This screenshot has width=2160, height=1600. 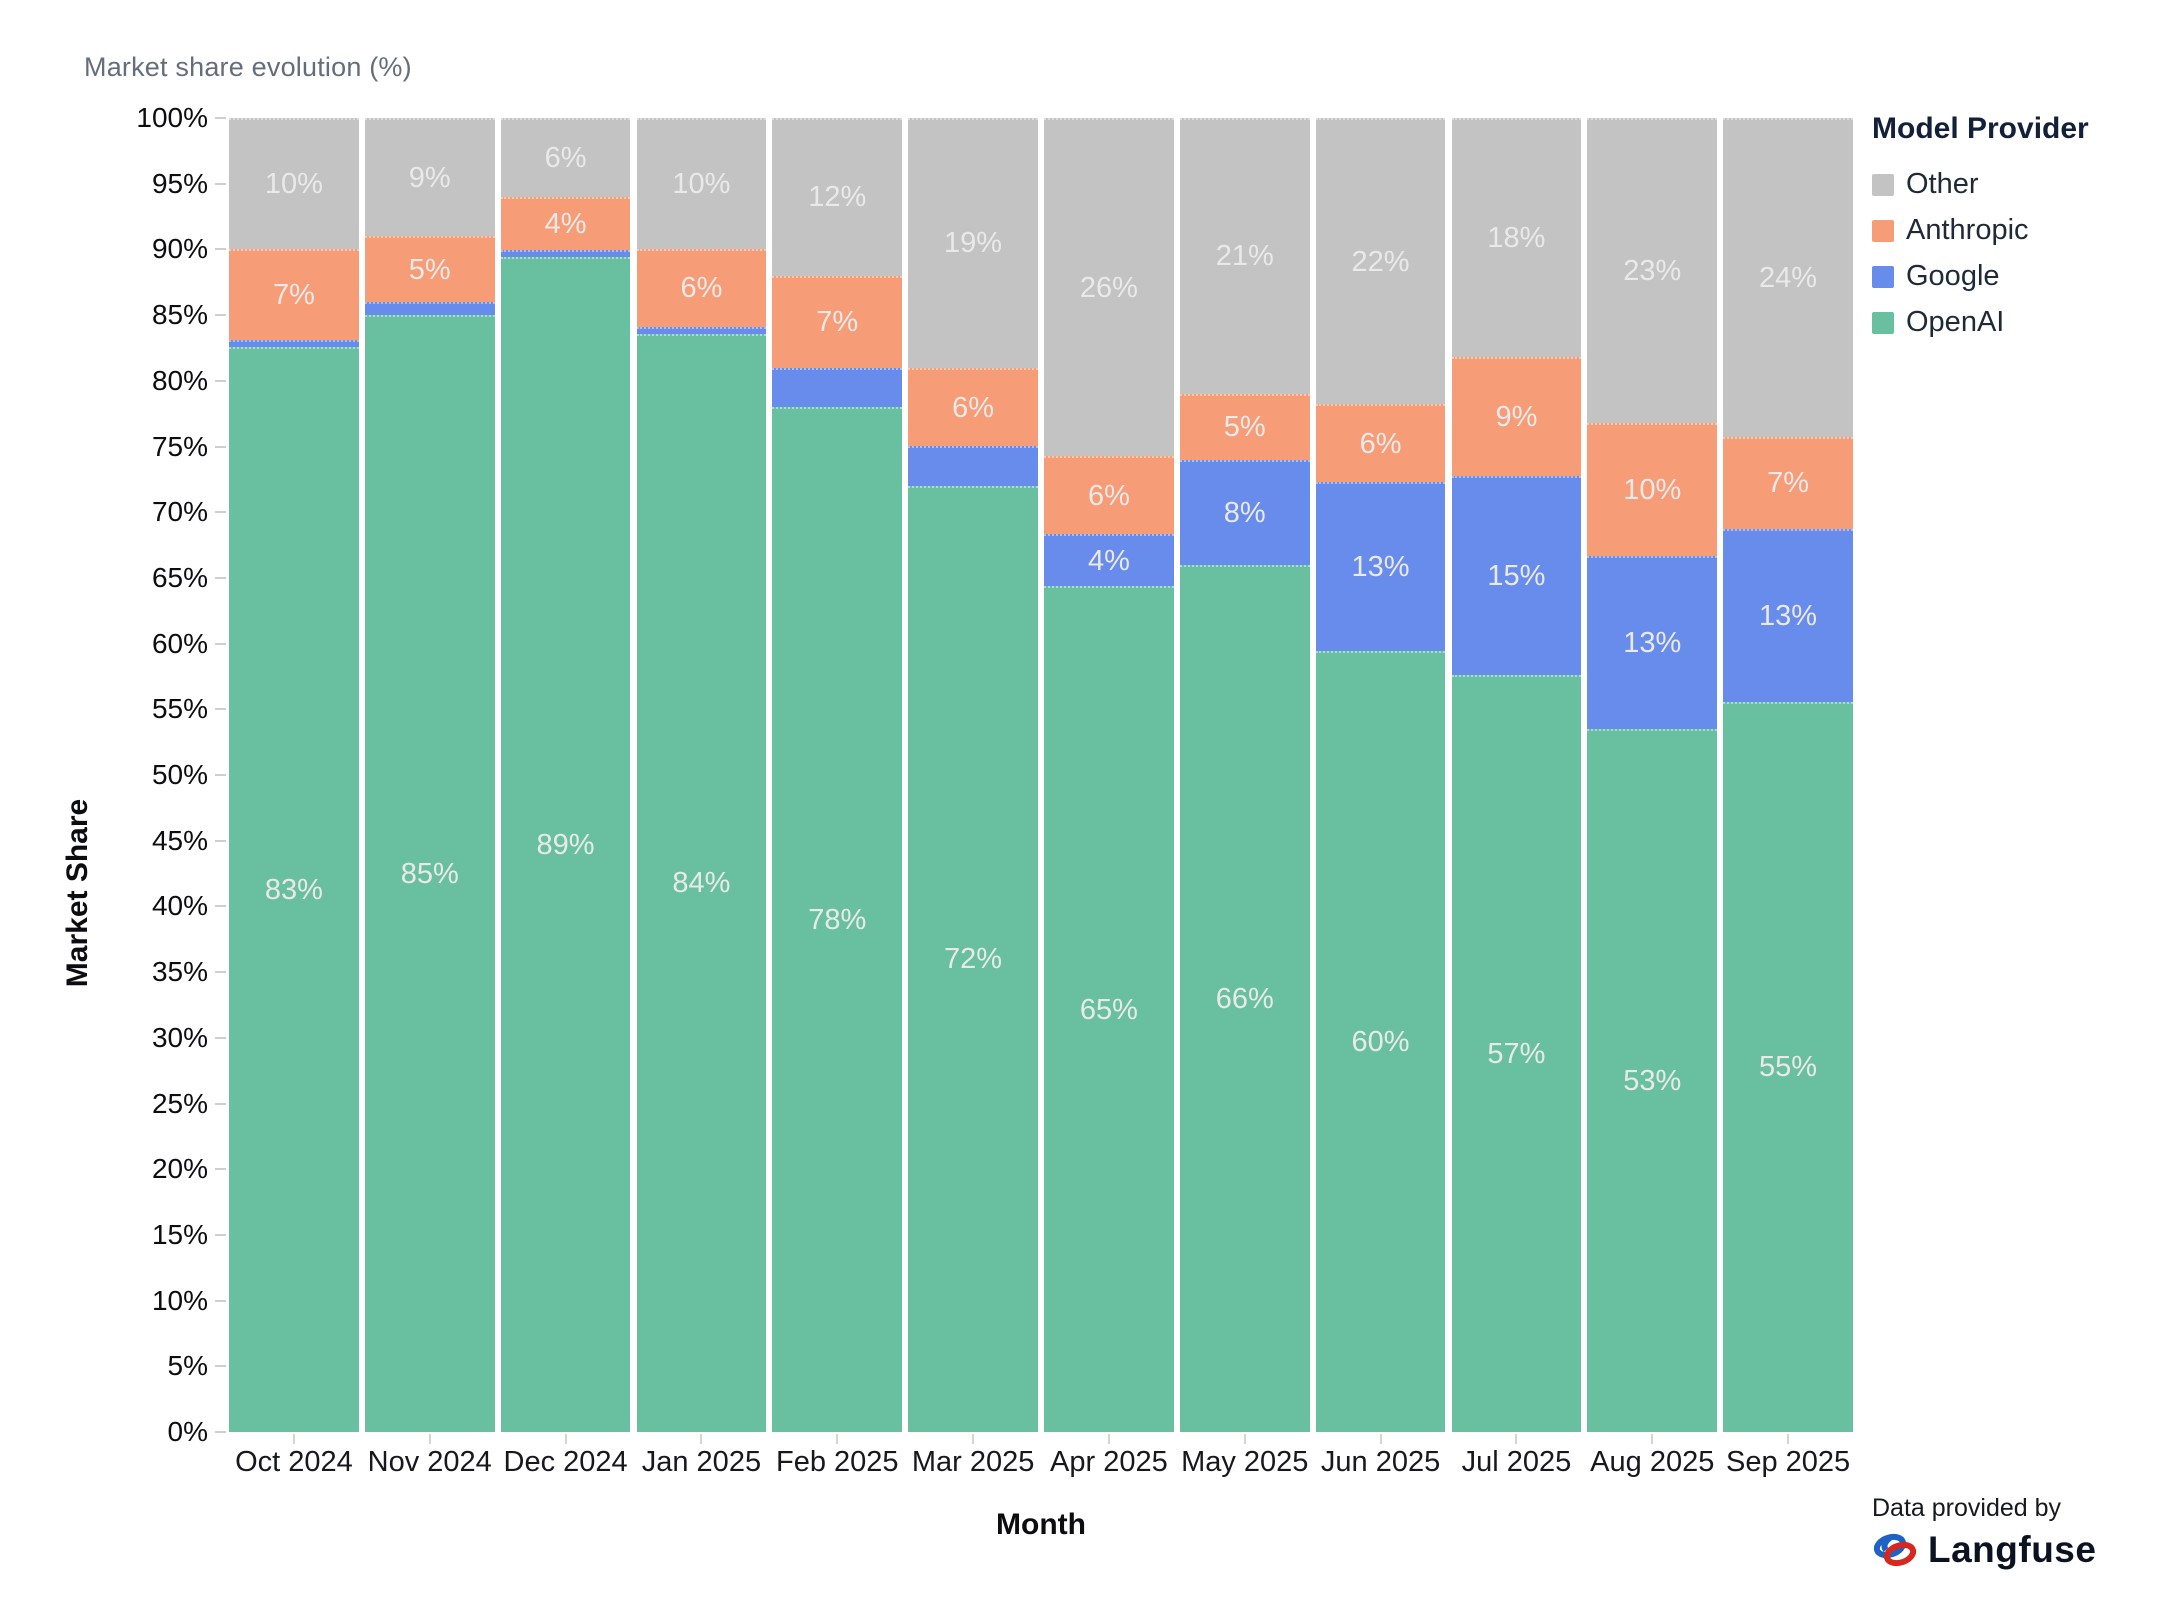 I want to click on x-tick-label-mar-2025: Mar 2025, so click(x=973, y=1462).